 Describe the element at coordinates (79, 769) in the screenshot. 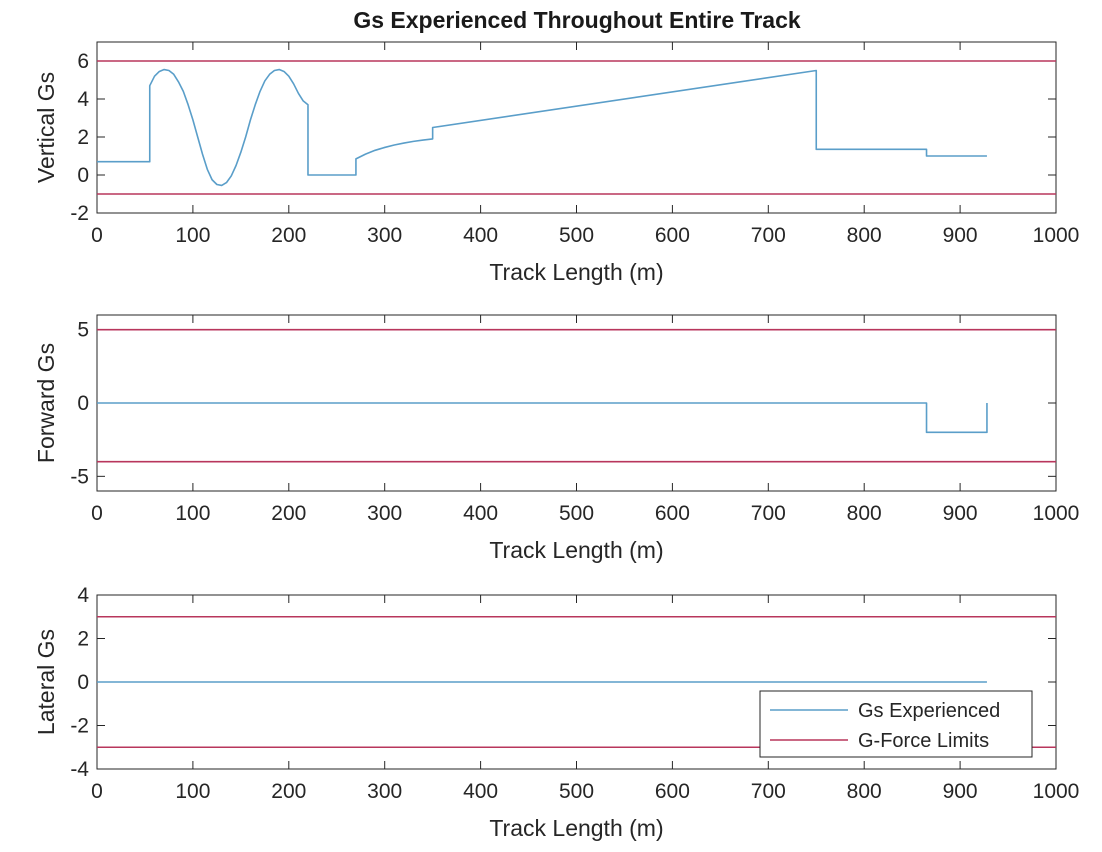

I see `y-tick-label: -4` at that location.